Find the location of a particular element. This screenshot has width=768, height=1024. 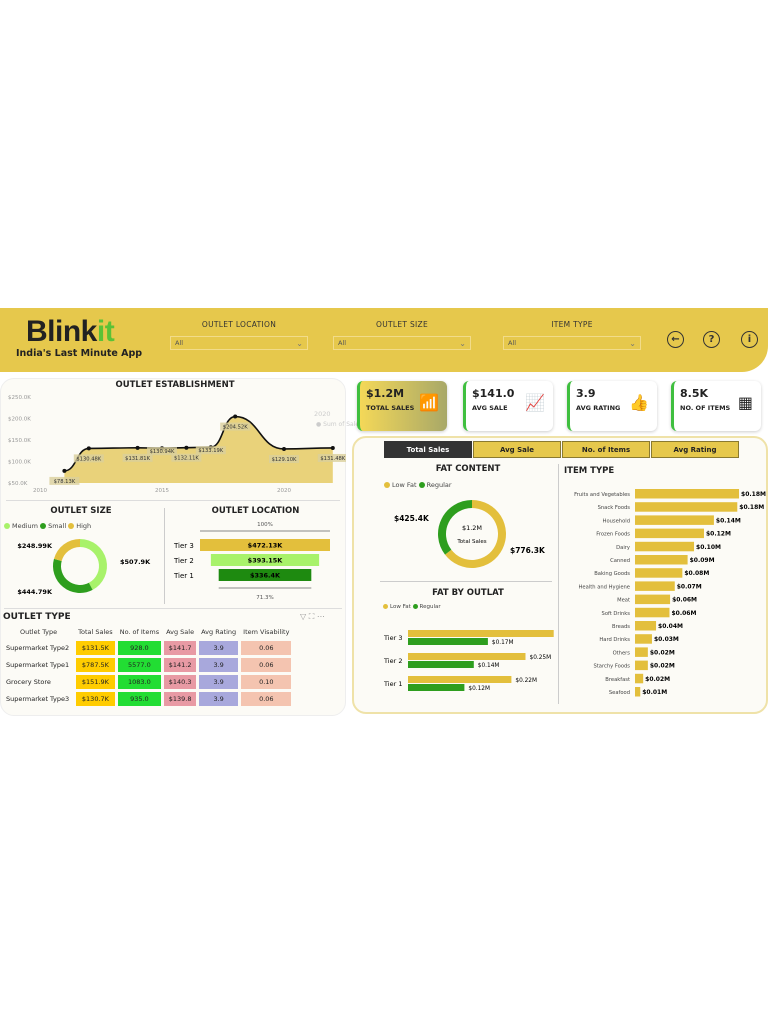

tab-total-sales: Total Sales is located at coordinates (428, 449).